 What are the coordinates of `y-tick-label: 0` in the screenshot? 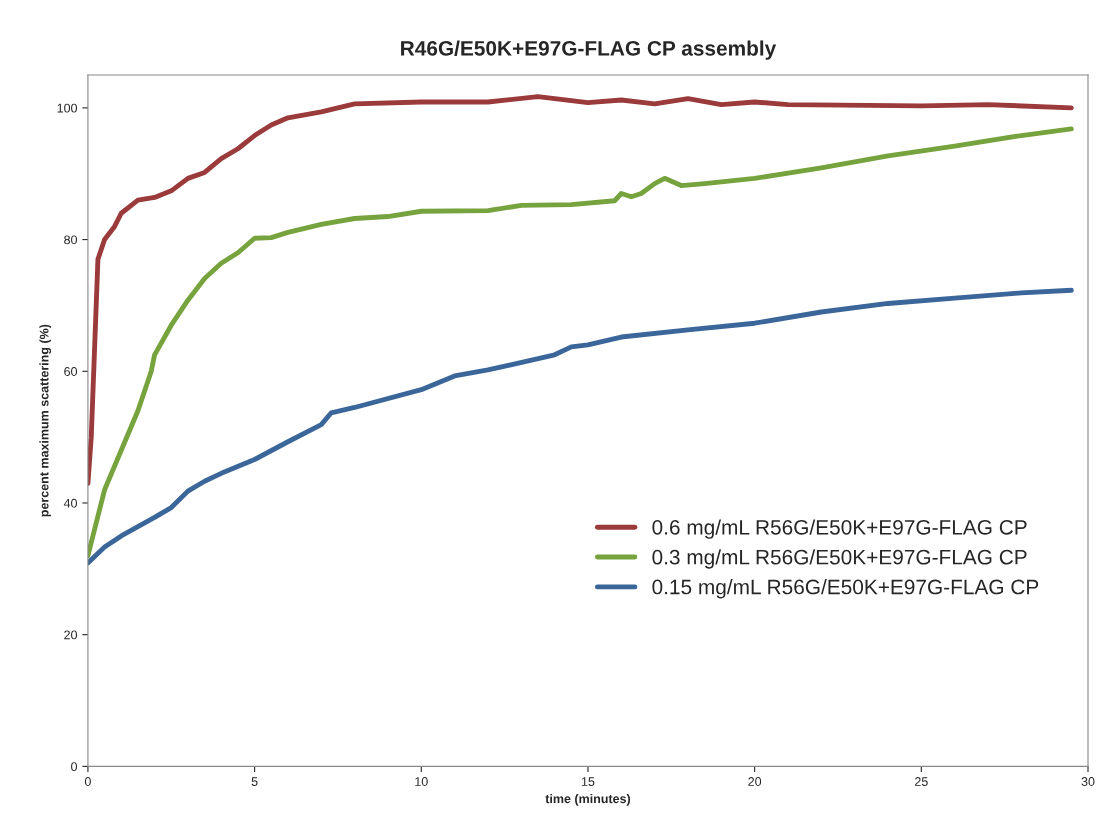 It's located at (74, 767).